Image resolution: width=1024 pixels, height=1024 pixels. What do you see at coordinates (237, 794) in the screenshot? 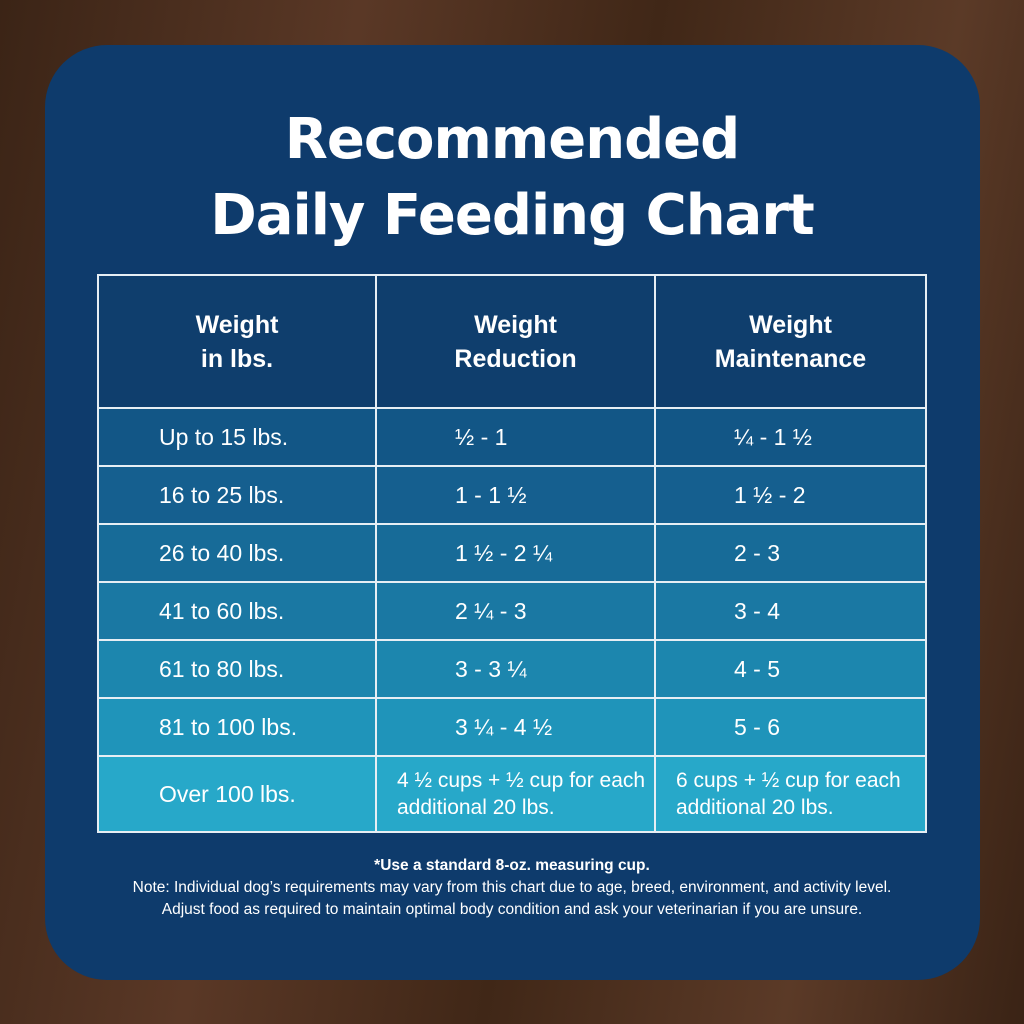
I see `weight-cell: Over 100 lbs.` at bounding box center [237, 794].